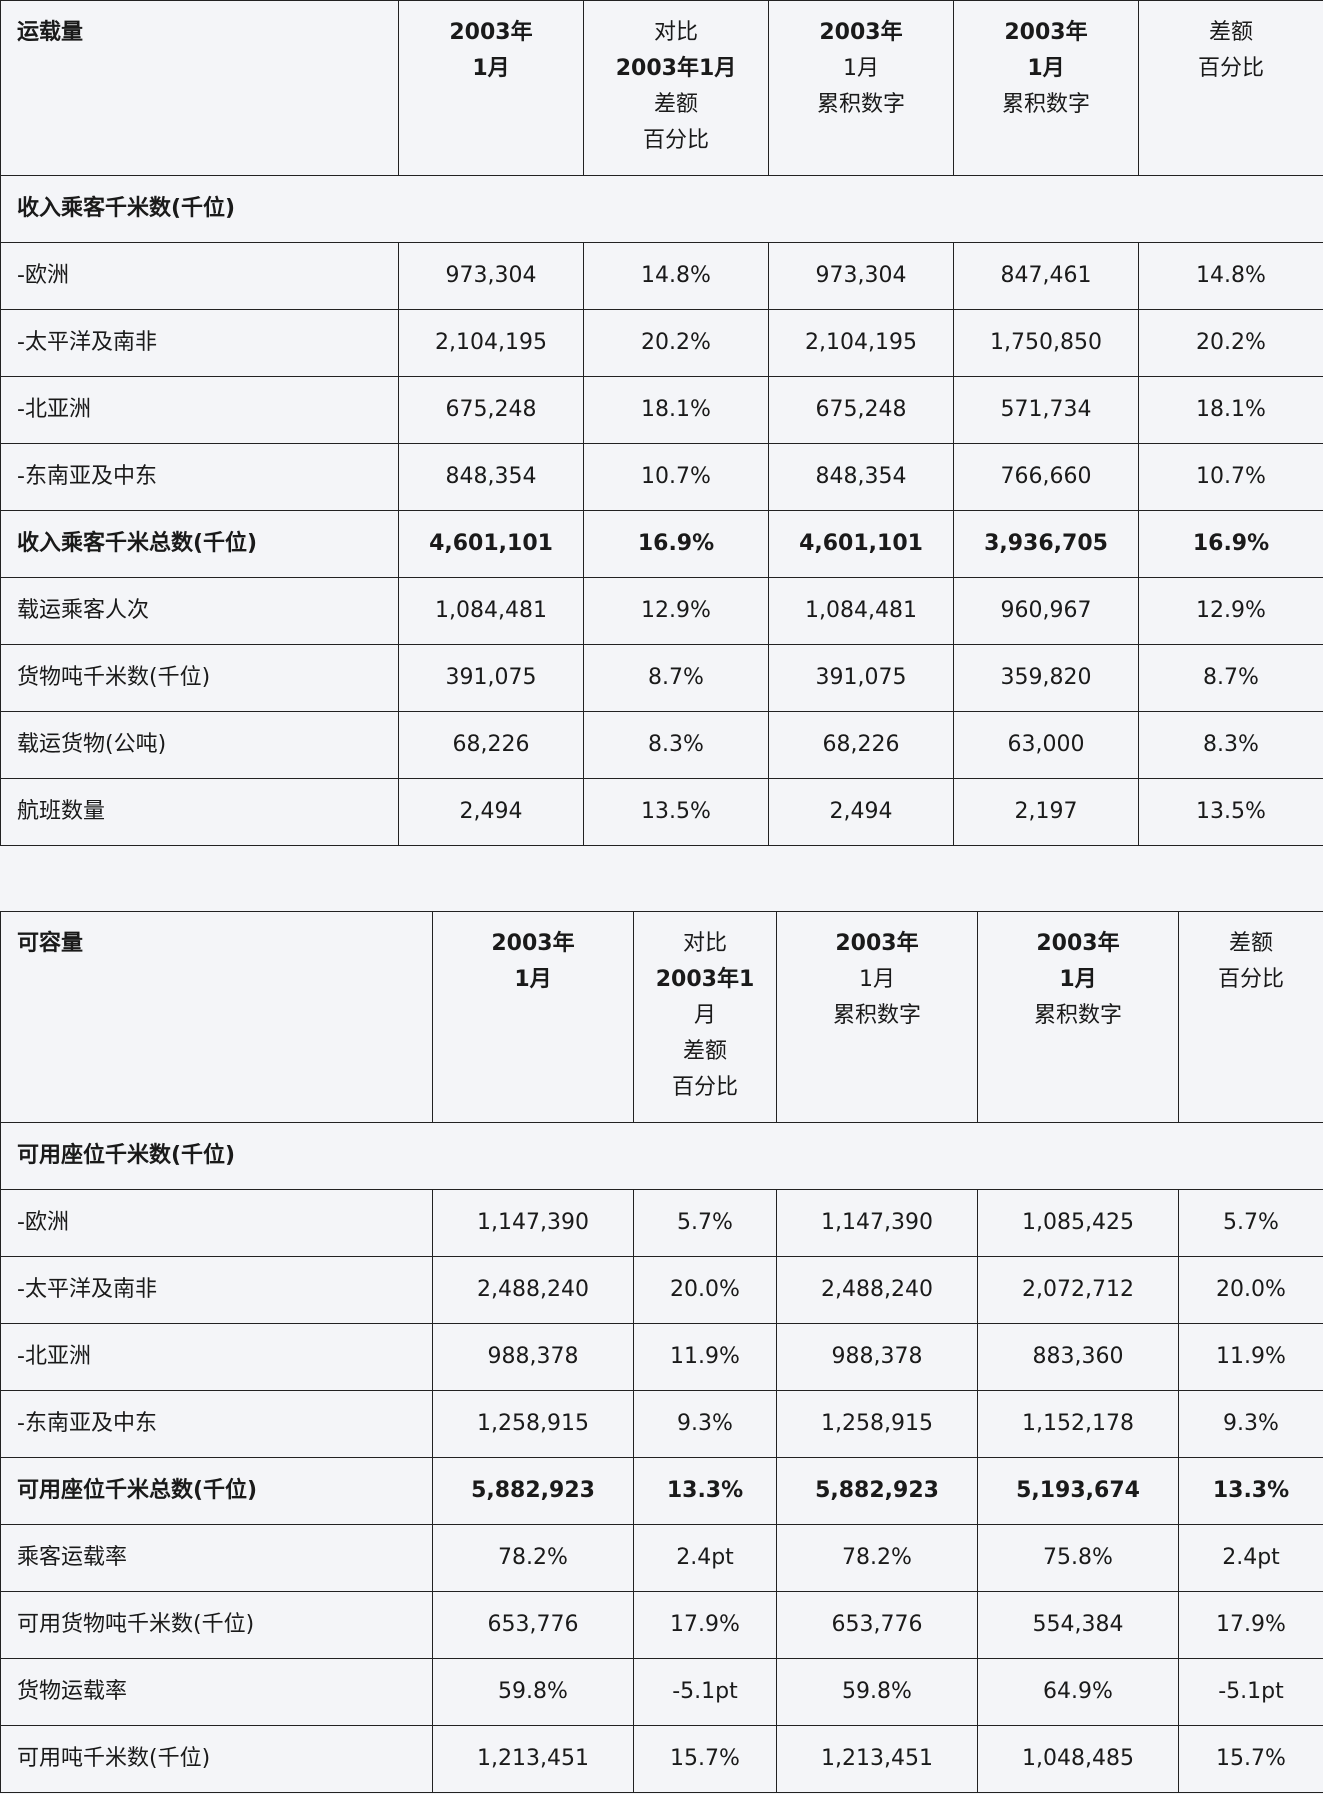 The width and height of the screenshot is (1323, 1794). I want to click on capacity-header-compare: 对比 2003年1 月 差额 百分比, so click(705, 1017).